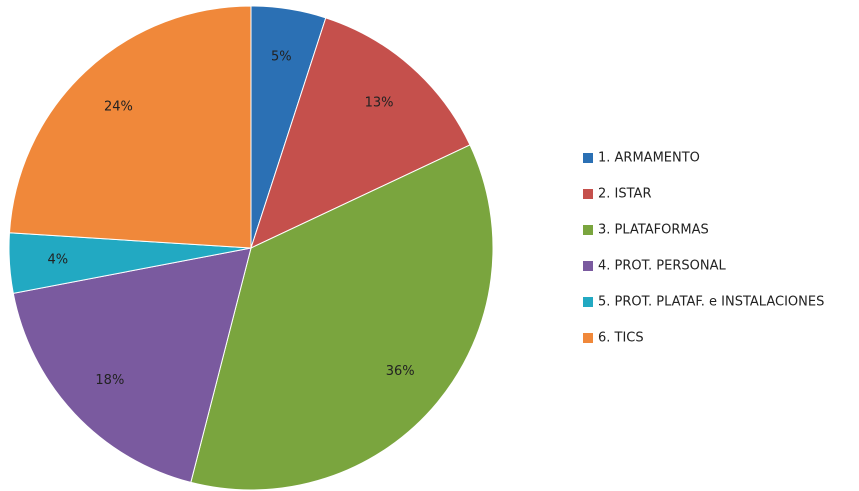  Describe the element at coordinates (649, 158) in the screenshot. I see `legend-label: 1. ARMAMENTO` at that location.